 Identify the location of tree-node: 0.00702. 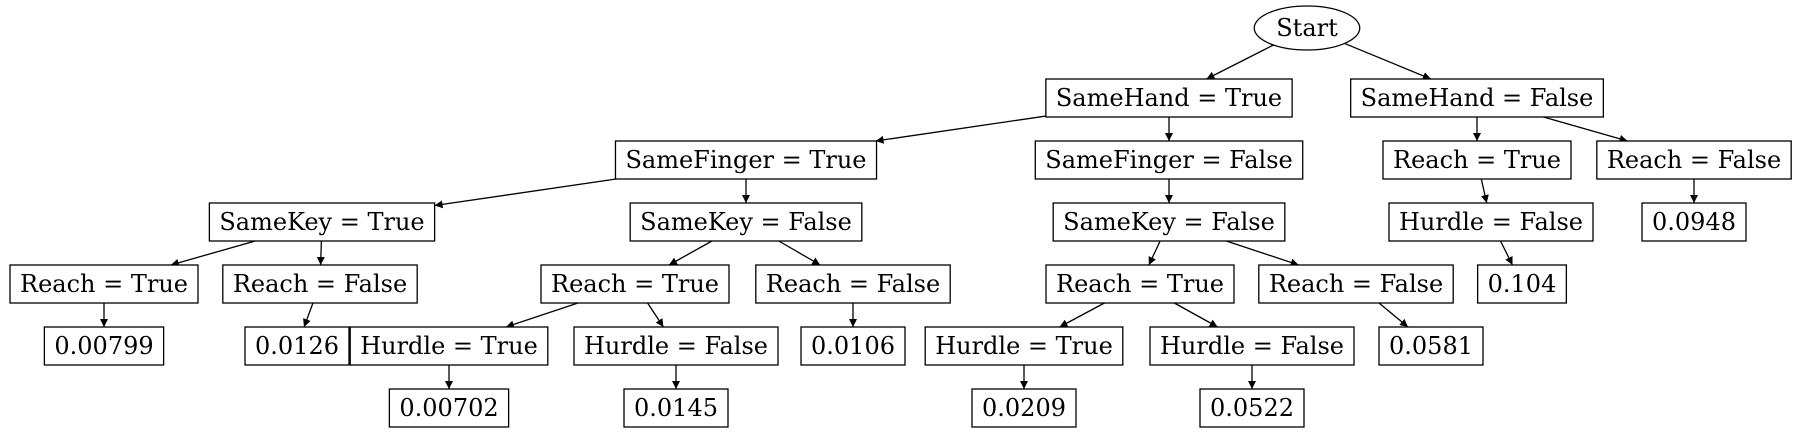
(449, 408).